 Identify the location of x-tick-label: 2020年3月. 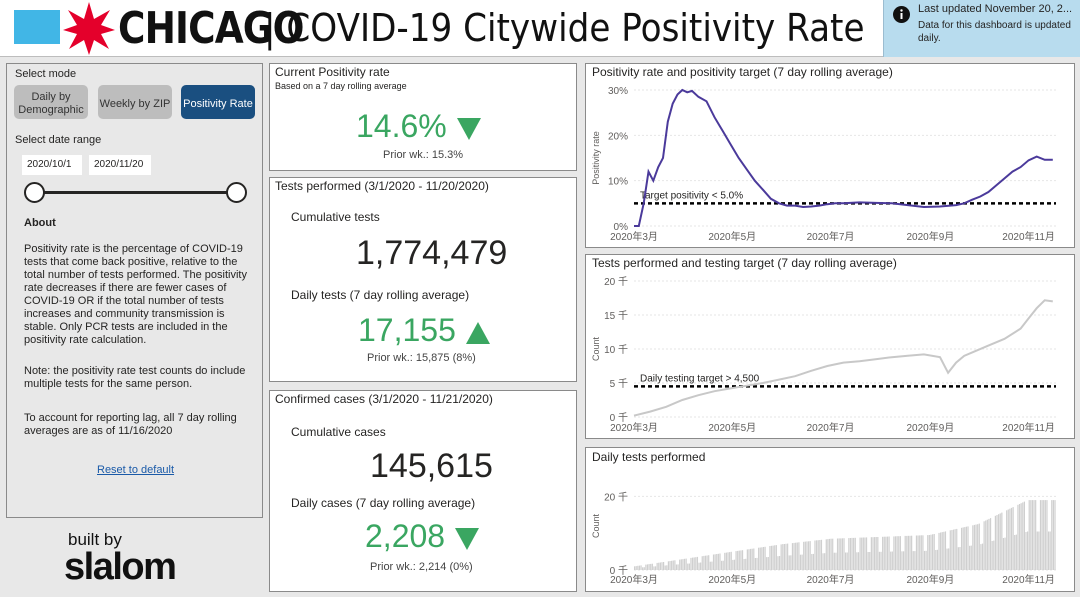
(634, 427).